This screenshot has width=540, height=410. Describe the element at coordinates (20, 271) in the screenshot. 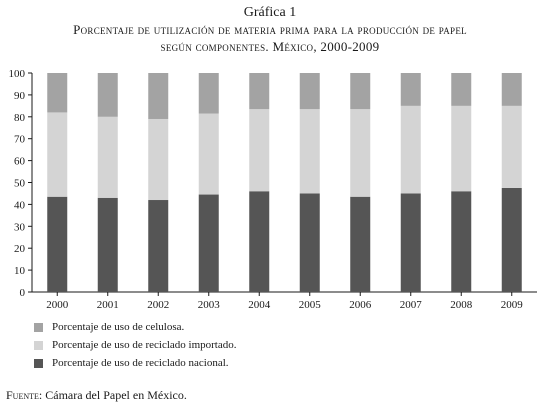

I see `y-tick-label: 10` at that location.